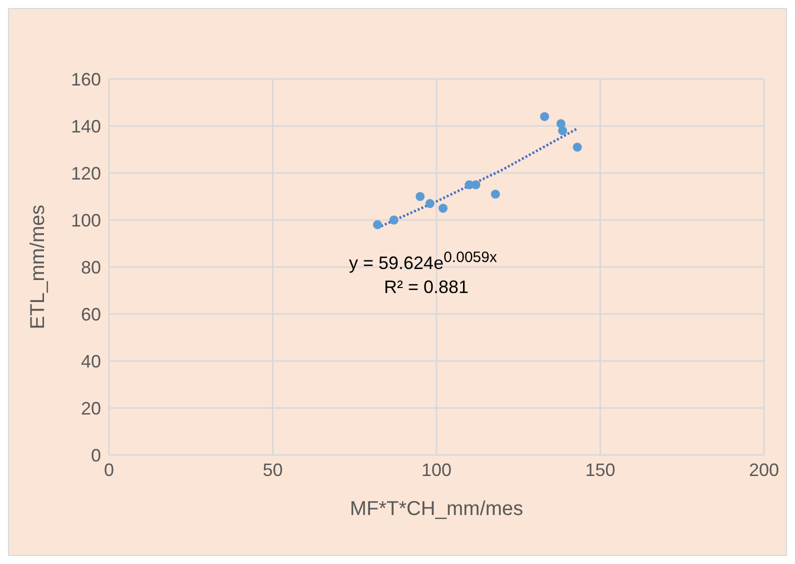 This screenshot has height=564, width=795. Describe the element at coordinates (95, 455) in the screenshot. I see `y-tick-label: 0` at that location.